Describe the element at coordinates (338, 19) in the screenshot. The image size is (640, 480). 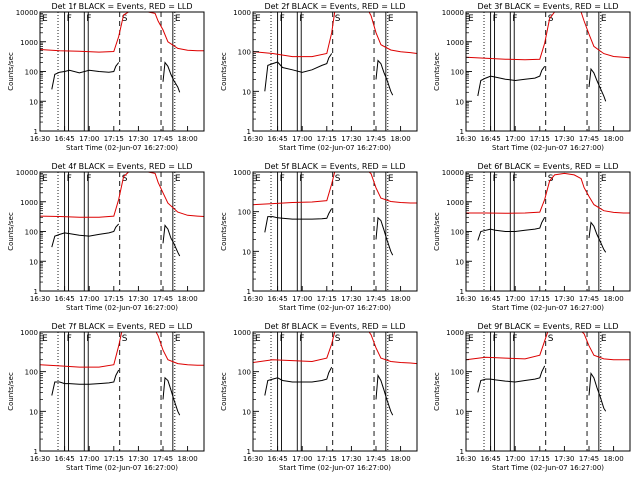
I see `interval-label: S` at that location.